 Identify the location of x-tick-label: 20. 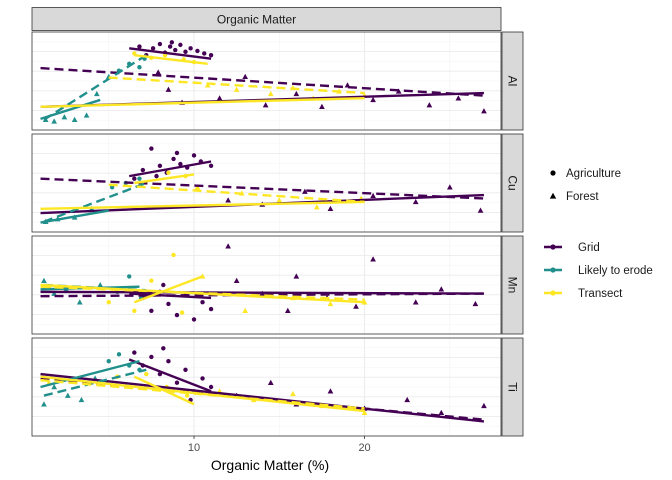
(364, 448).